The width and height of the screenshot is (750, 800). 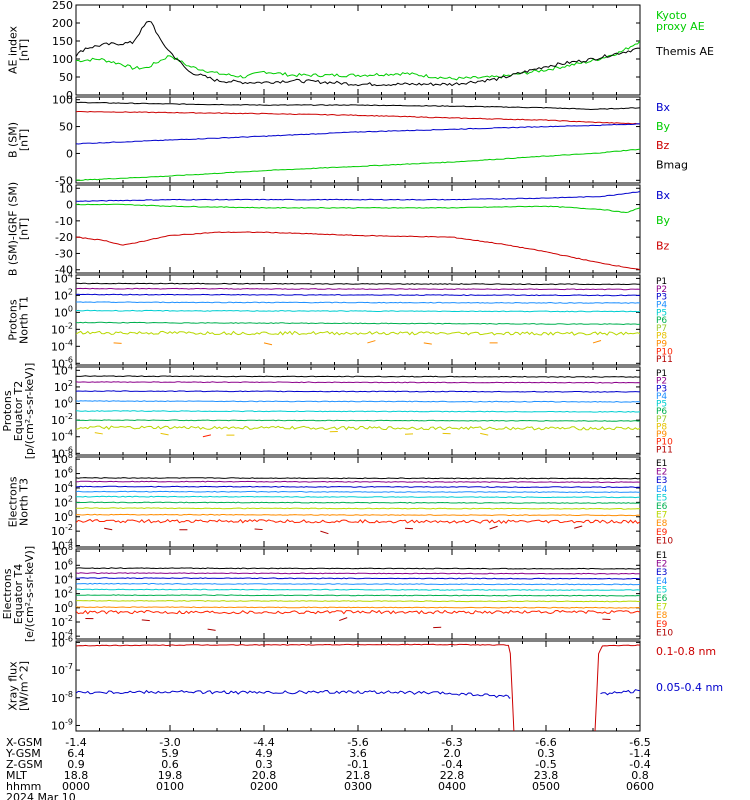 What do you see at coordinates (664, 450) in the screenshot?
I see `legend-entry: P11` at bounding box center [664, 450].